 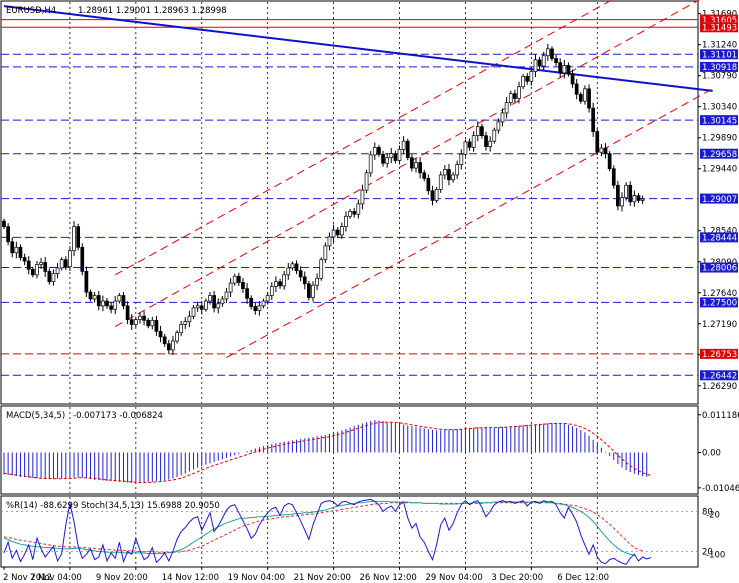 I want to click on price-tick-label: 1.30340, so click(x=719, y=108).